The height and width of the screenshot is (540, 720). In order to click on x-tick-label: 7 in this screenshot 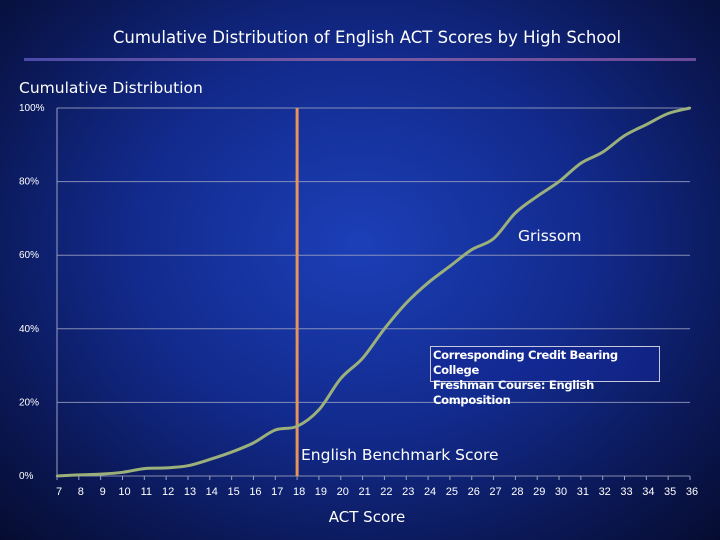, I will do `click(59, 492)`.